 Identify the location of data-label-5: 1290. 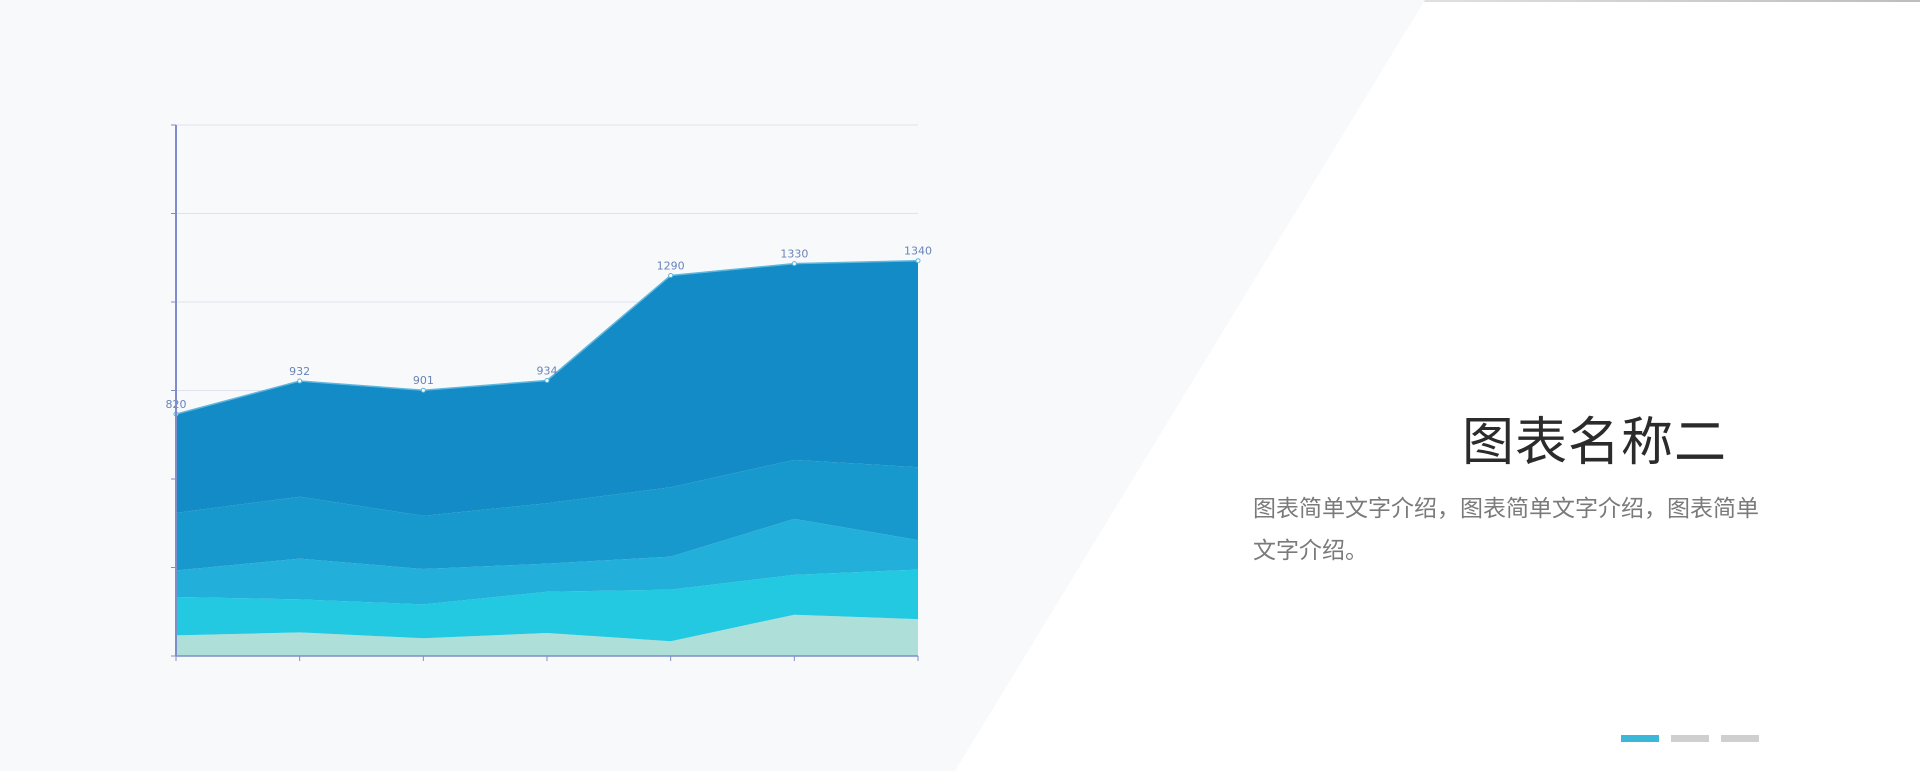
(671, 265).